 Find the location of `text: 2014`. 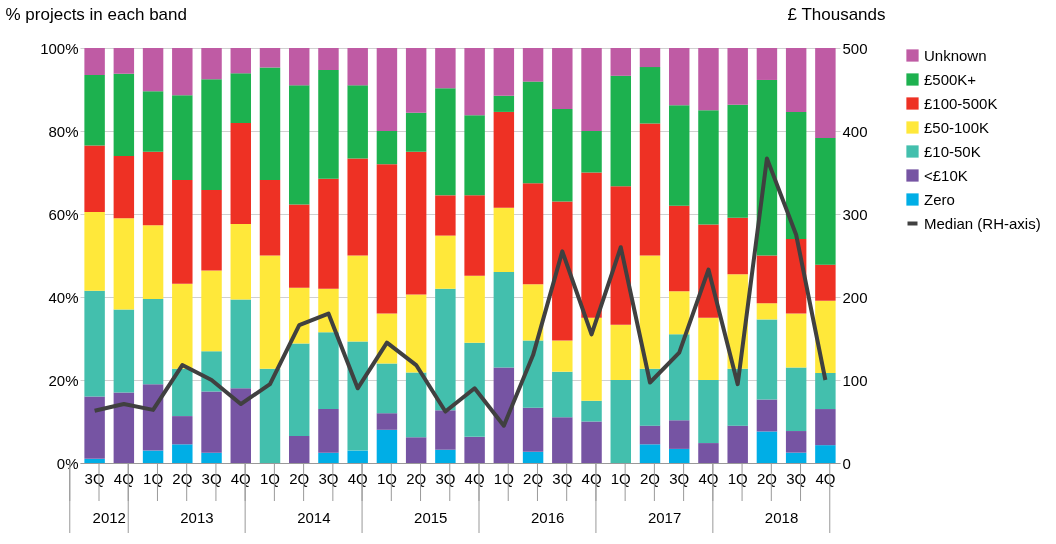

text: 2014 is located at coordinates (314, 517).